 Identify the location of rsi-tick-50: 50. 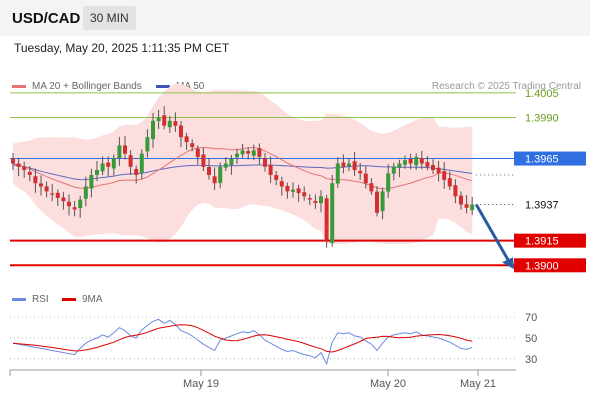
(531, 339).